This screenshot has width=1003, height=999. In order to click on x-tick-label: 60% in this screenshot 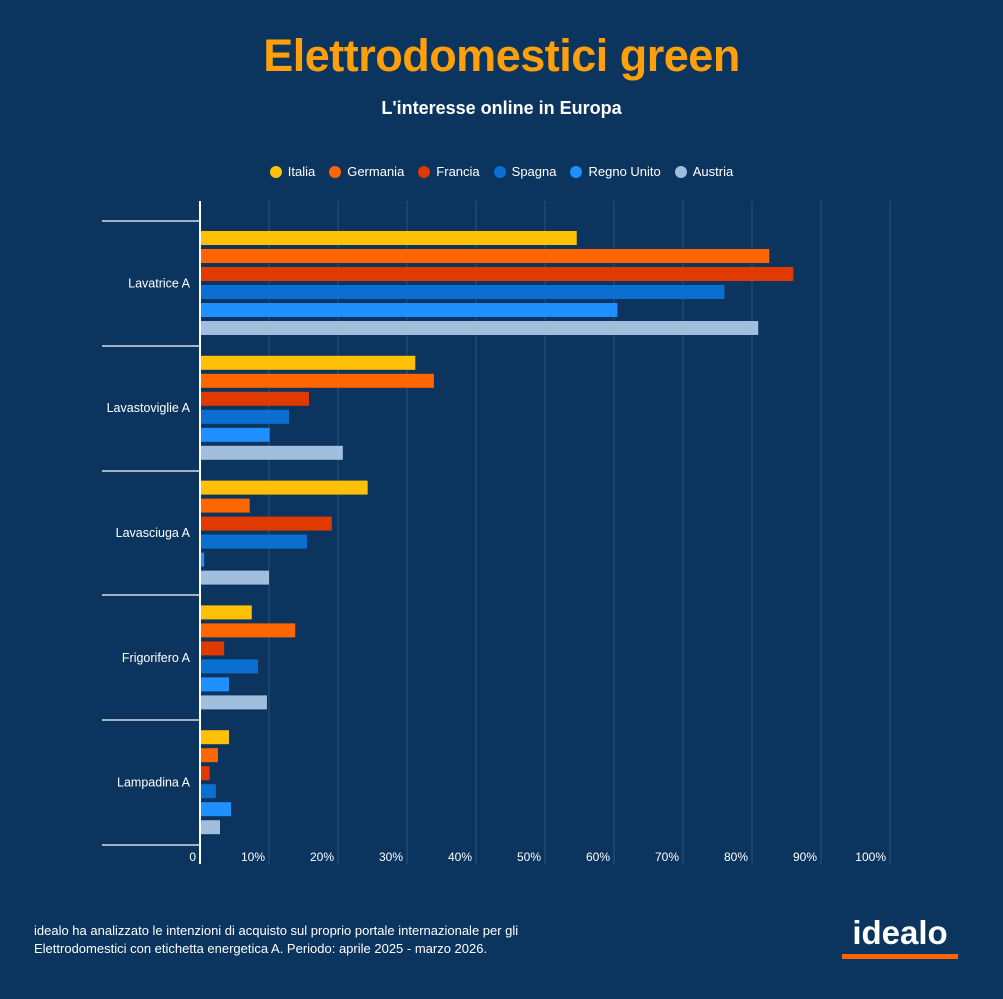, I will do `click(598, 857)`.